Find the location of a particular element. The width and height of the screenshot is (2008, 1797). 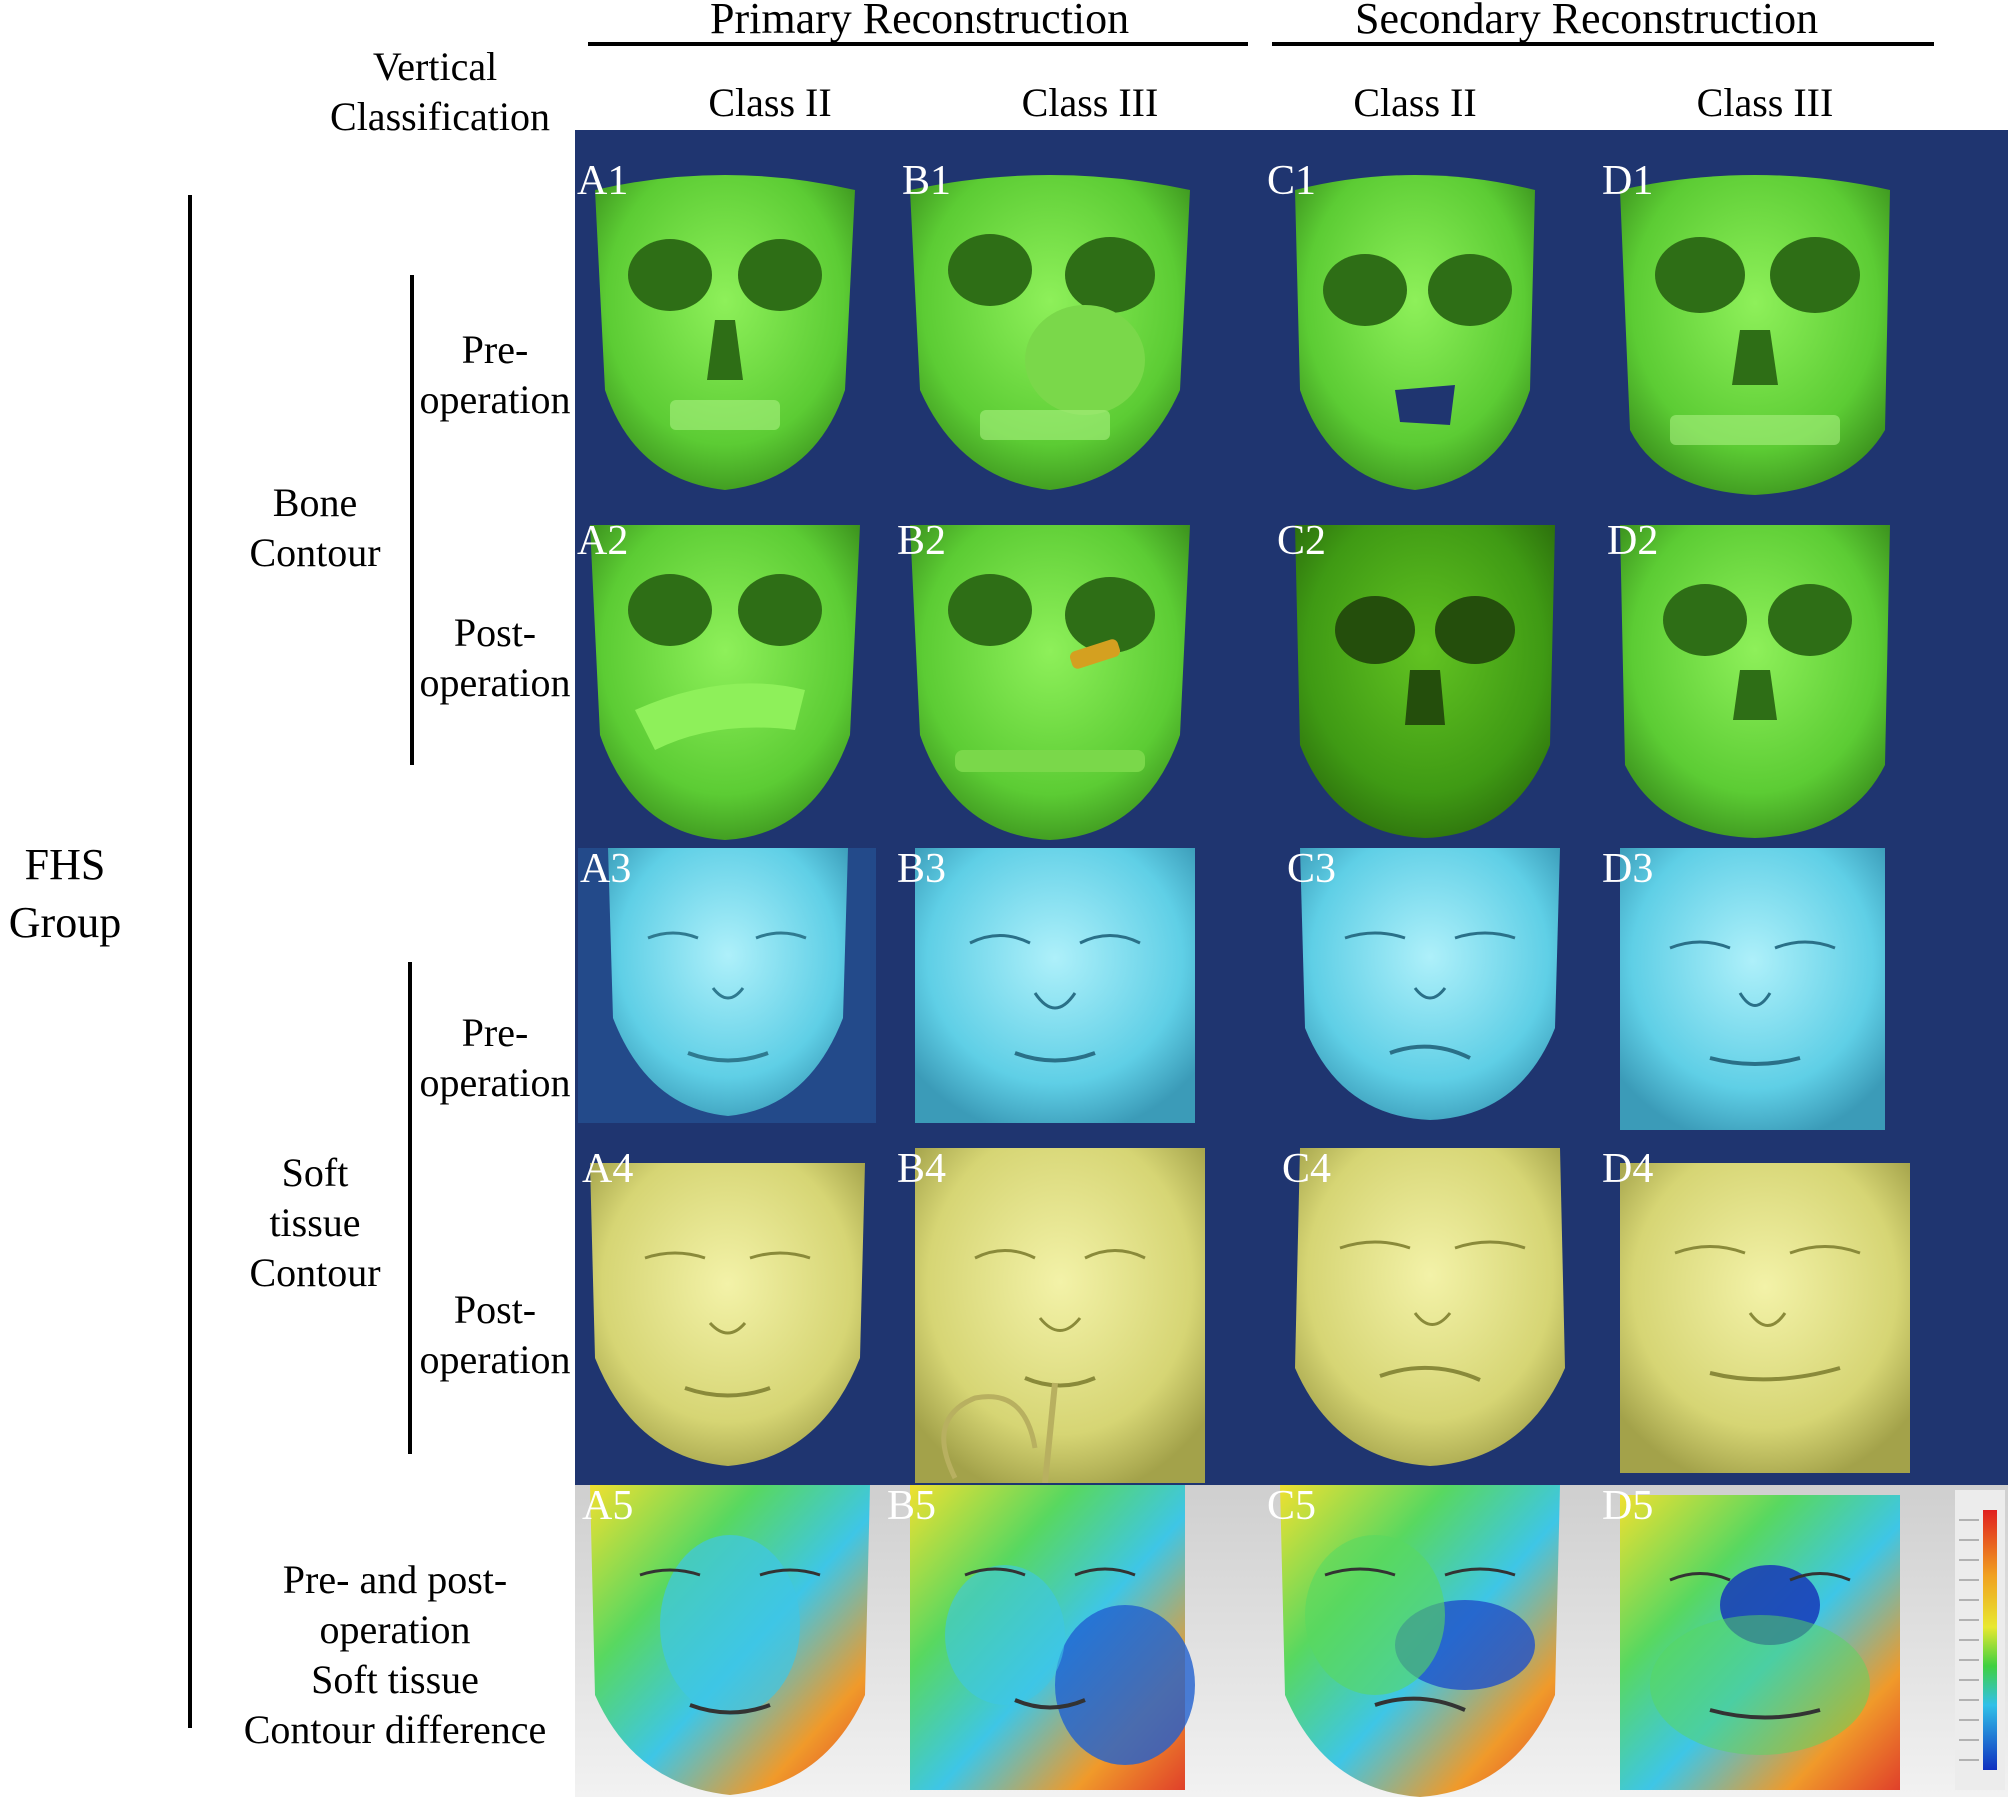

class-header-1: Class II is located at coordinates (770, 102).